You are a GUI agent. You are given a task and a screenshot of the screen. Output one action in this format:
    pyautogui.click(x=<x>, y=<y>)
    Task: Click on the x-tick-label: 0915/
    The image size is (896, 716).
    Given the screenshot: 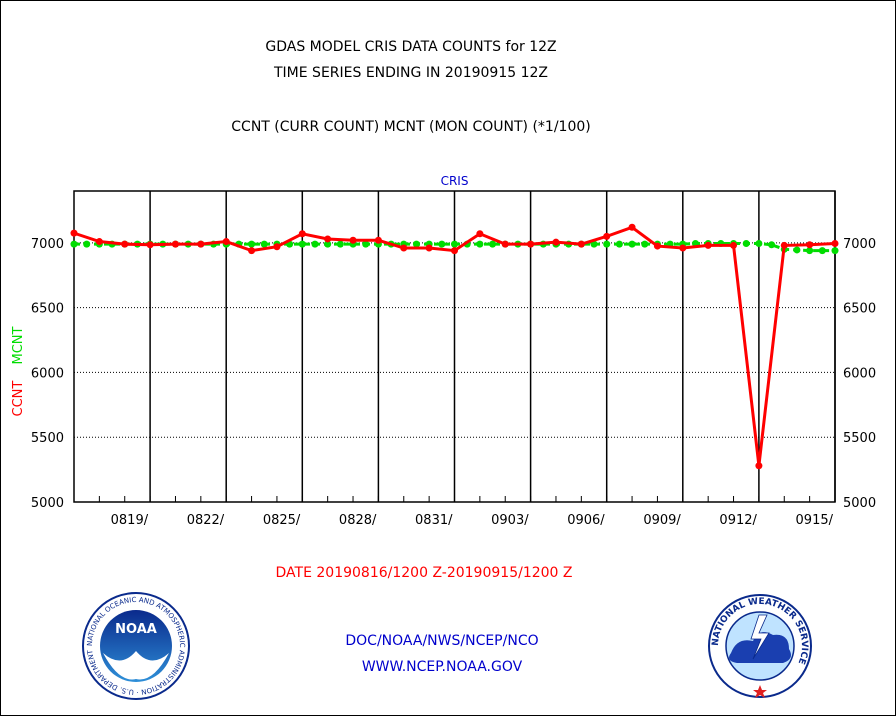 What is the action you would take?
    pyautogui.click(x=815, y=520)
    